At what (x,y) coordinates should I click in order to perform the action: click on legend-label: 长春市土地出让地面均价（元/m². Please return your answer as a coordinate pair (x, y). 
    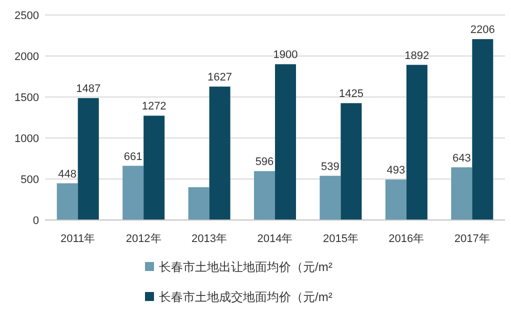
    Looking at the image, I should click on (245, 267).